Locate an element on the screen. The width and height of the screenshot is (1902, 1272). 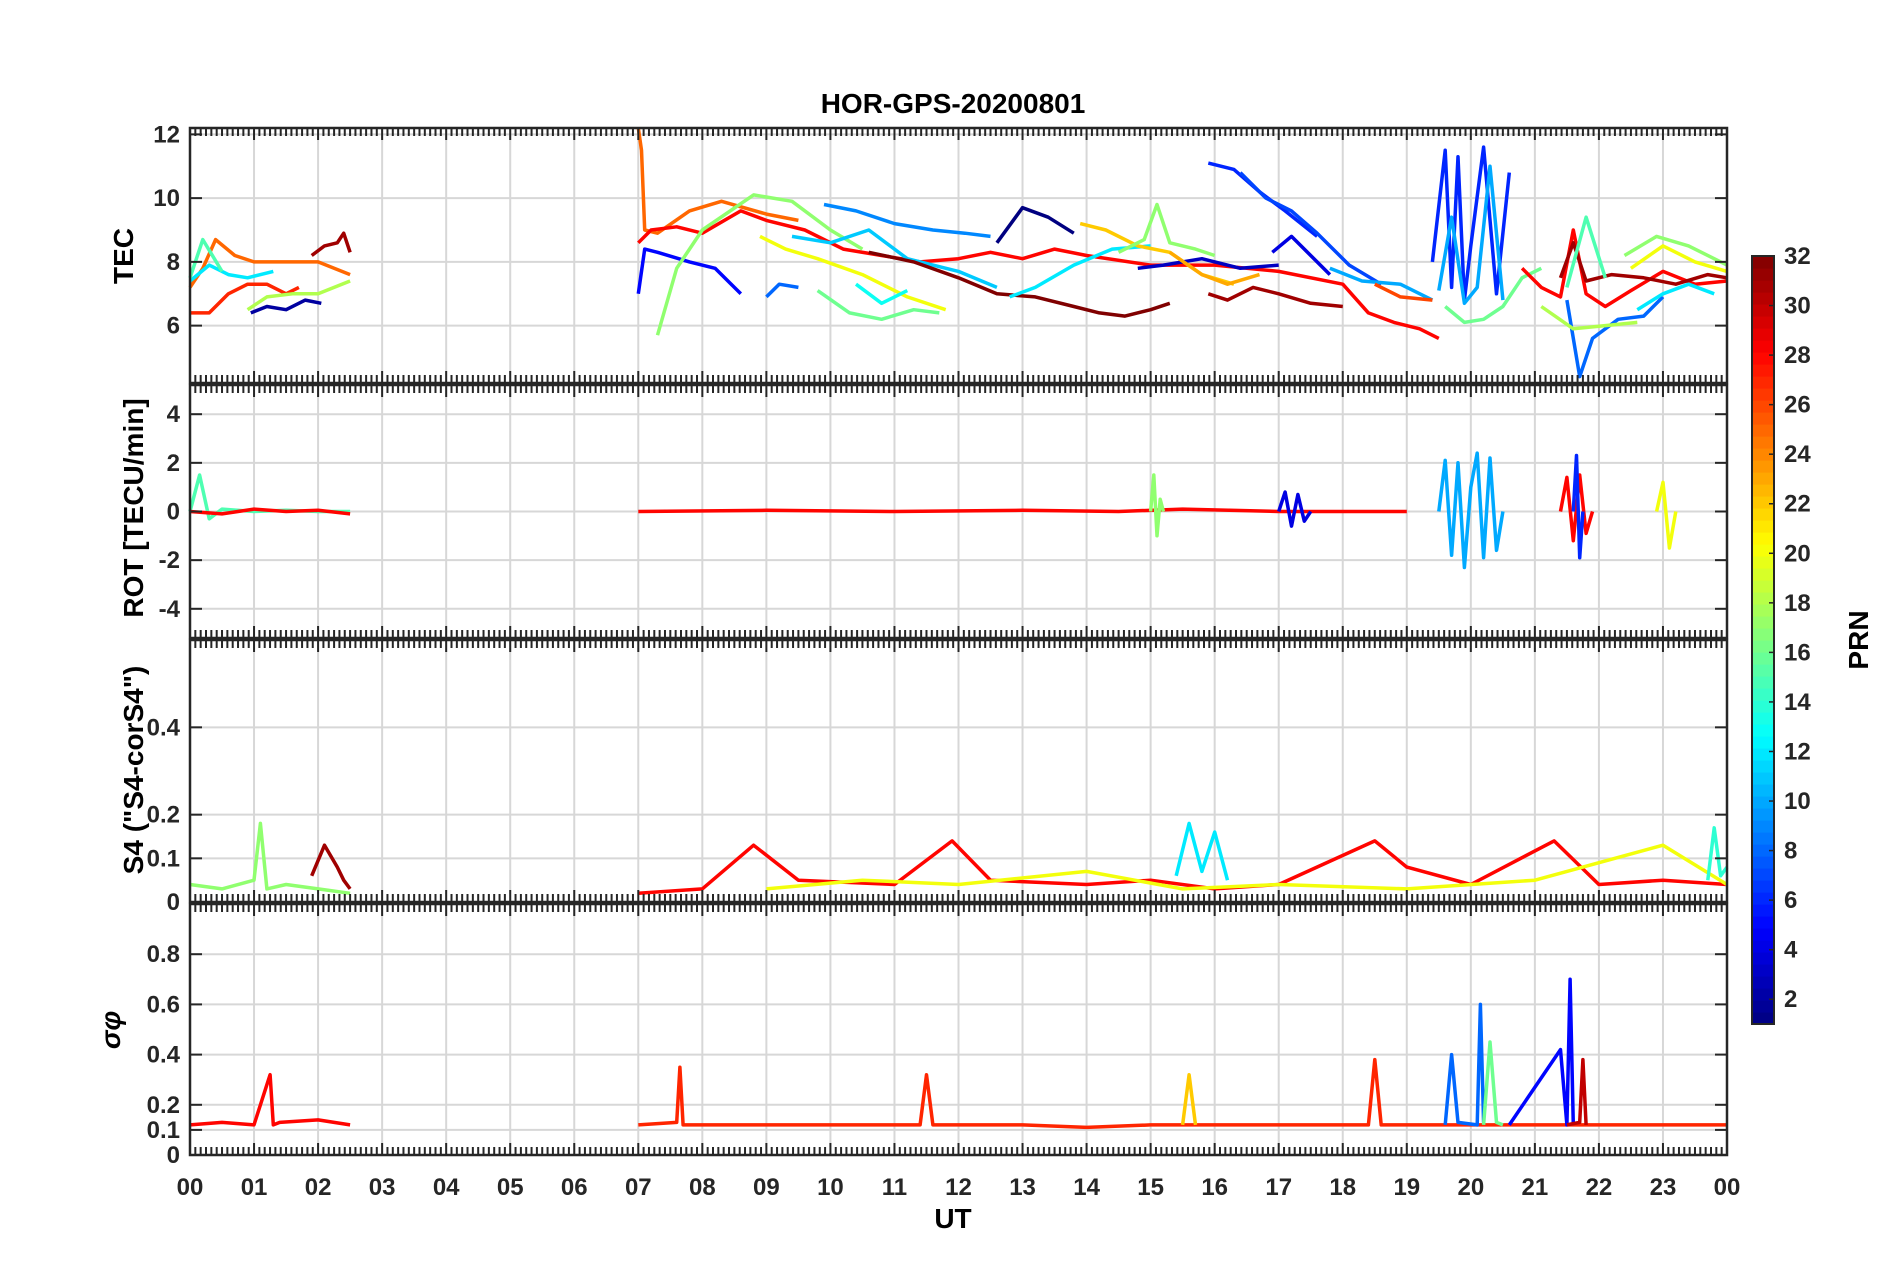
x-tick-label: 21 is located at coordinates (1535, 1187).